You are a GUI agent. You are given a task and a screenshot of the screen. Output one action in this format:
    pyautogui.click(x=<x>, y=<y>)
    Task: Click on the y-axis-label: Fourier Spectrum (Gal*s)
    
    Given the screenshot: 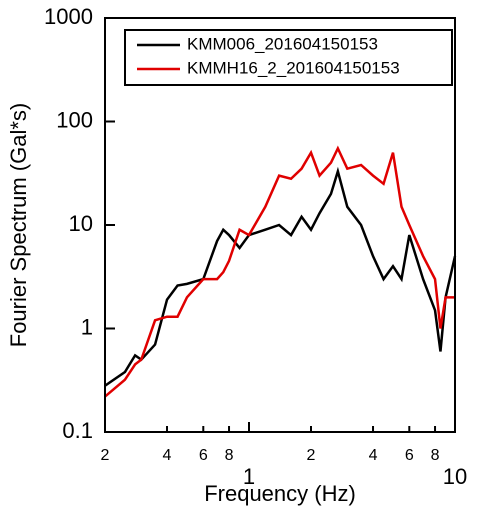 What is the action you would take?
    pyautogui.click(x=18, y=225)
    